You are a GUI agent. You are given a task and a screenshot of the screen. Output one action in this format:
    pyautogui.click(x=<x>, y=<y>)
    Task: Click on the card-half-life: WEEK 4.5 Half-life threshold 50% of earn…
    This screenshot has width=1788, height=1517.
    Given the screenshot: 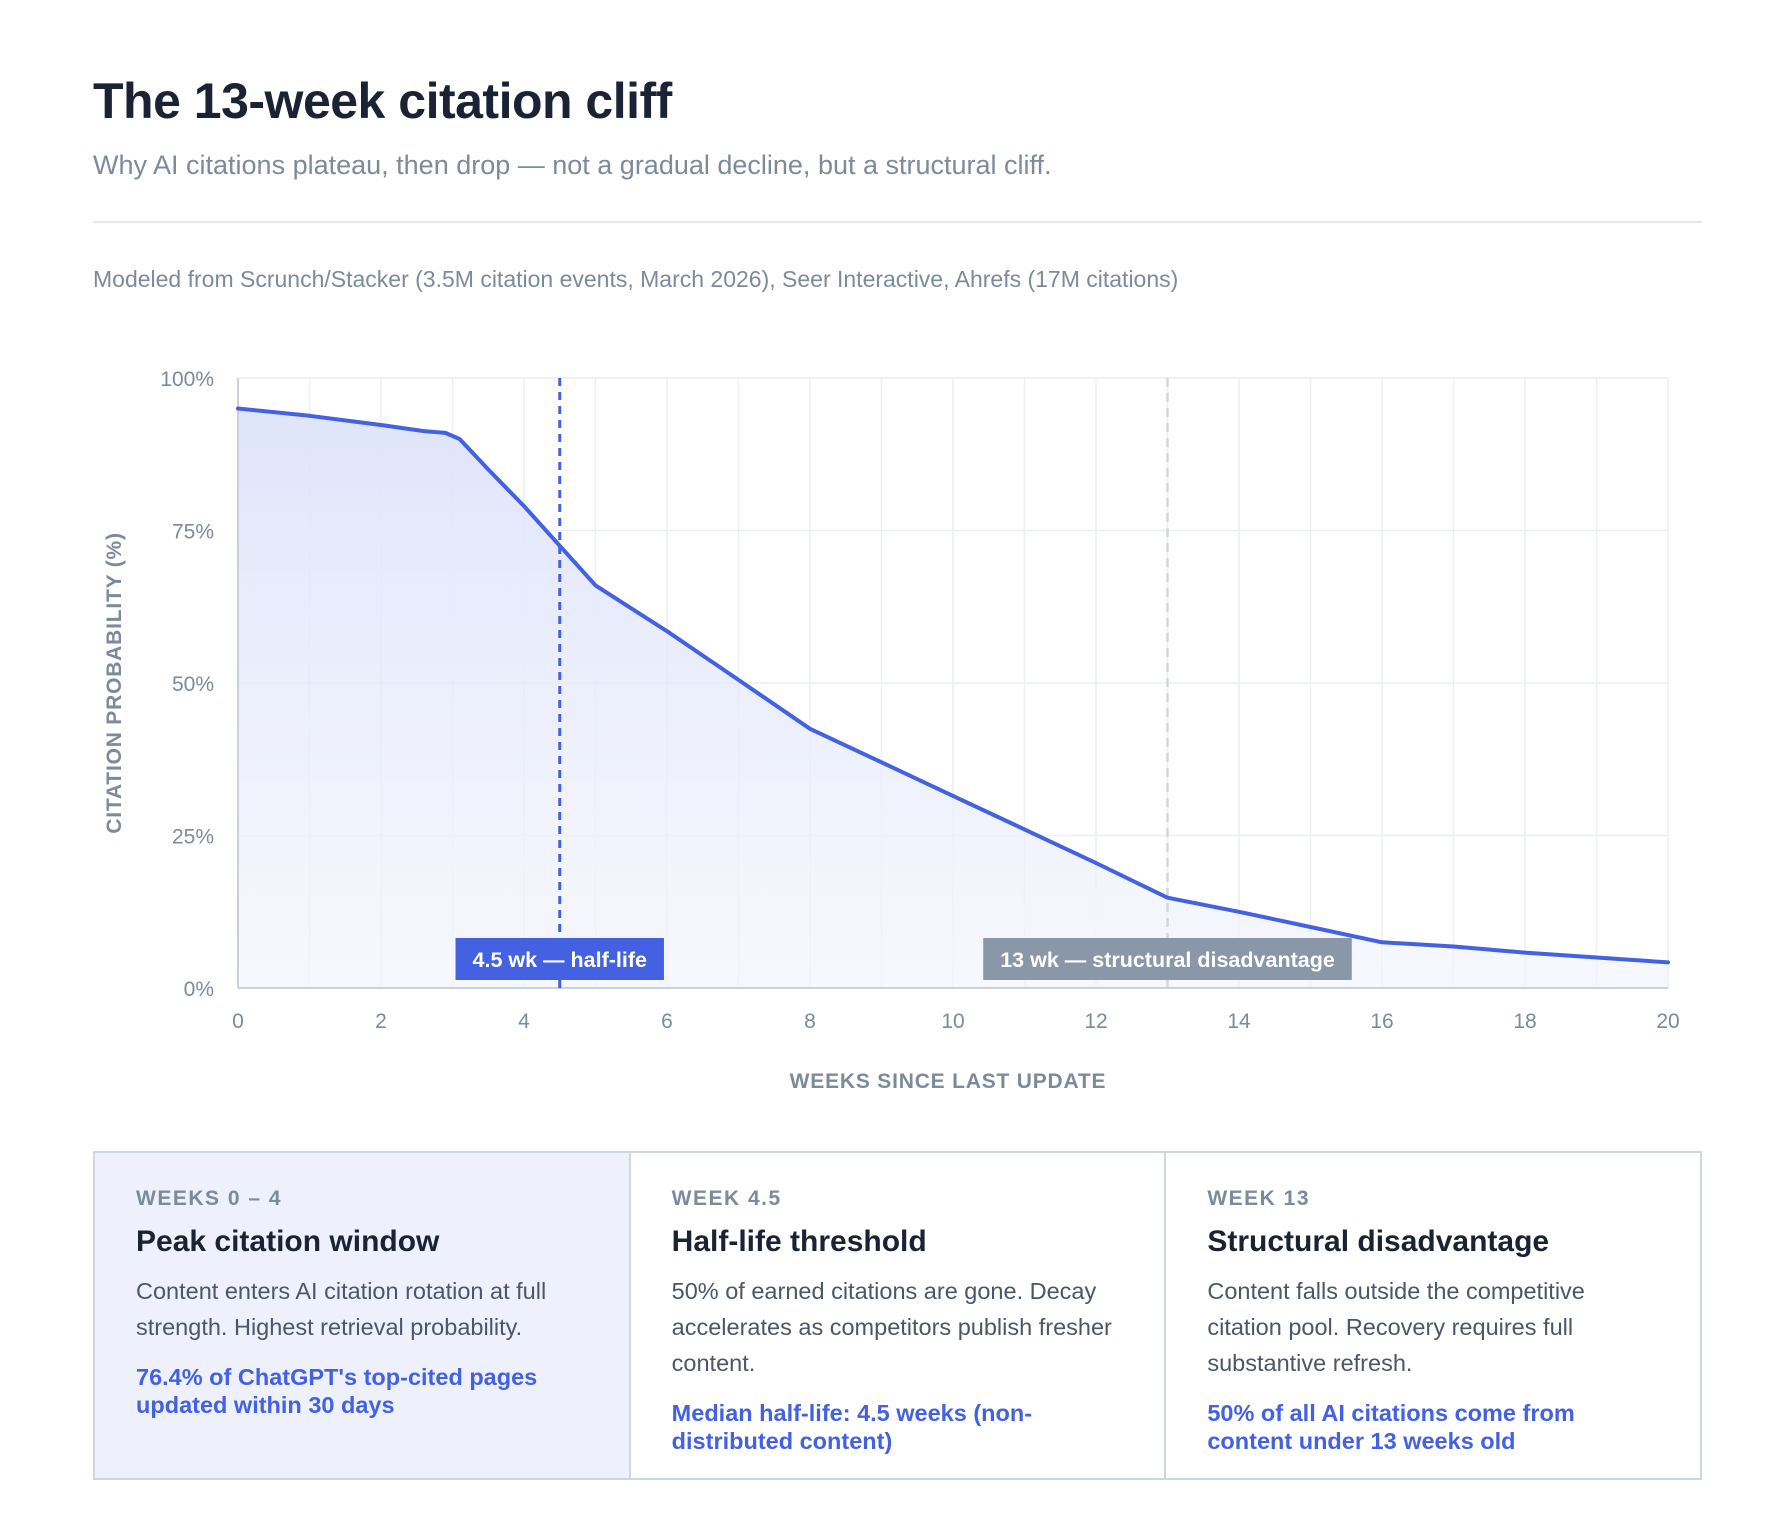 What is the action you would take?
    pyautogui.click(x=898, y=1315)
    